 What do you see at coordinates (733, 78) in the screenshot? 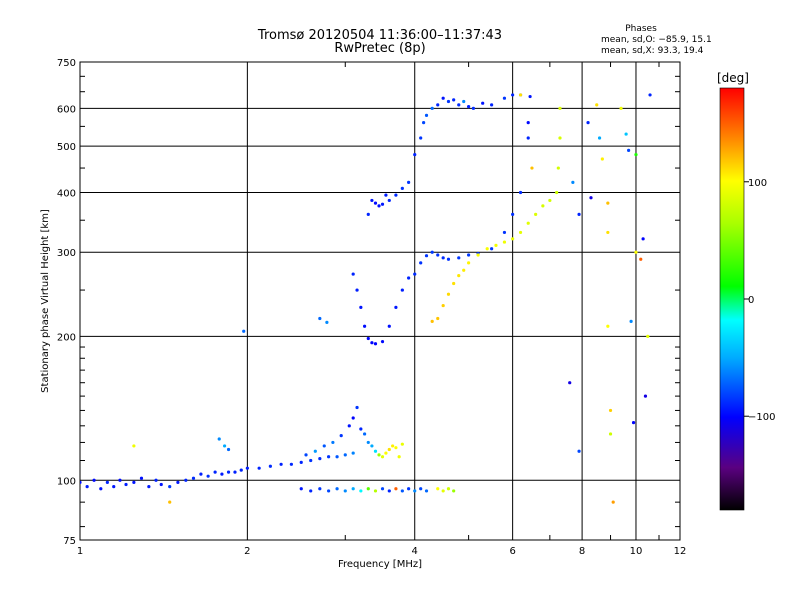
I see `colorbar-unit: [deg]` at bounding box center [733, 78].